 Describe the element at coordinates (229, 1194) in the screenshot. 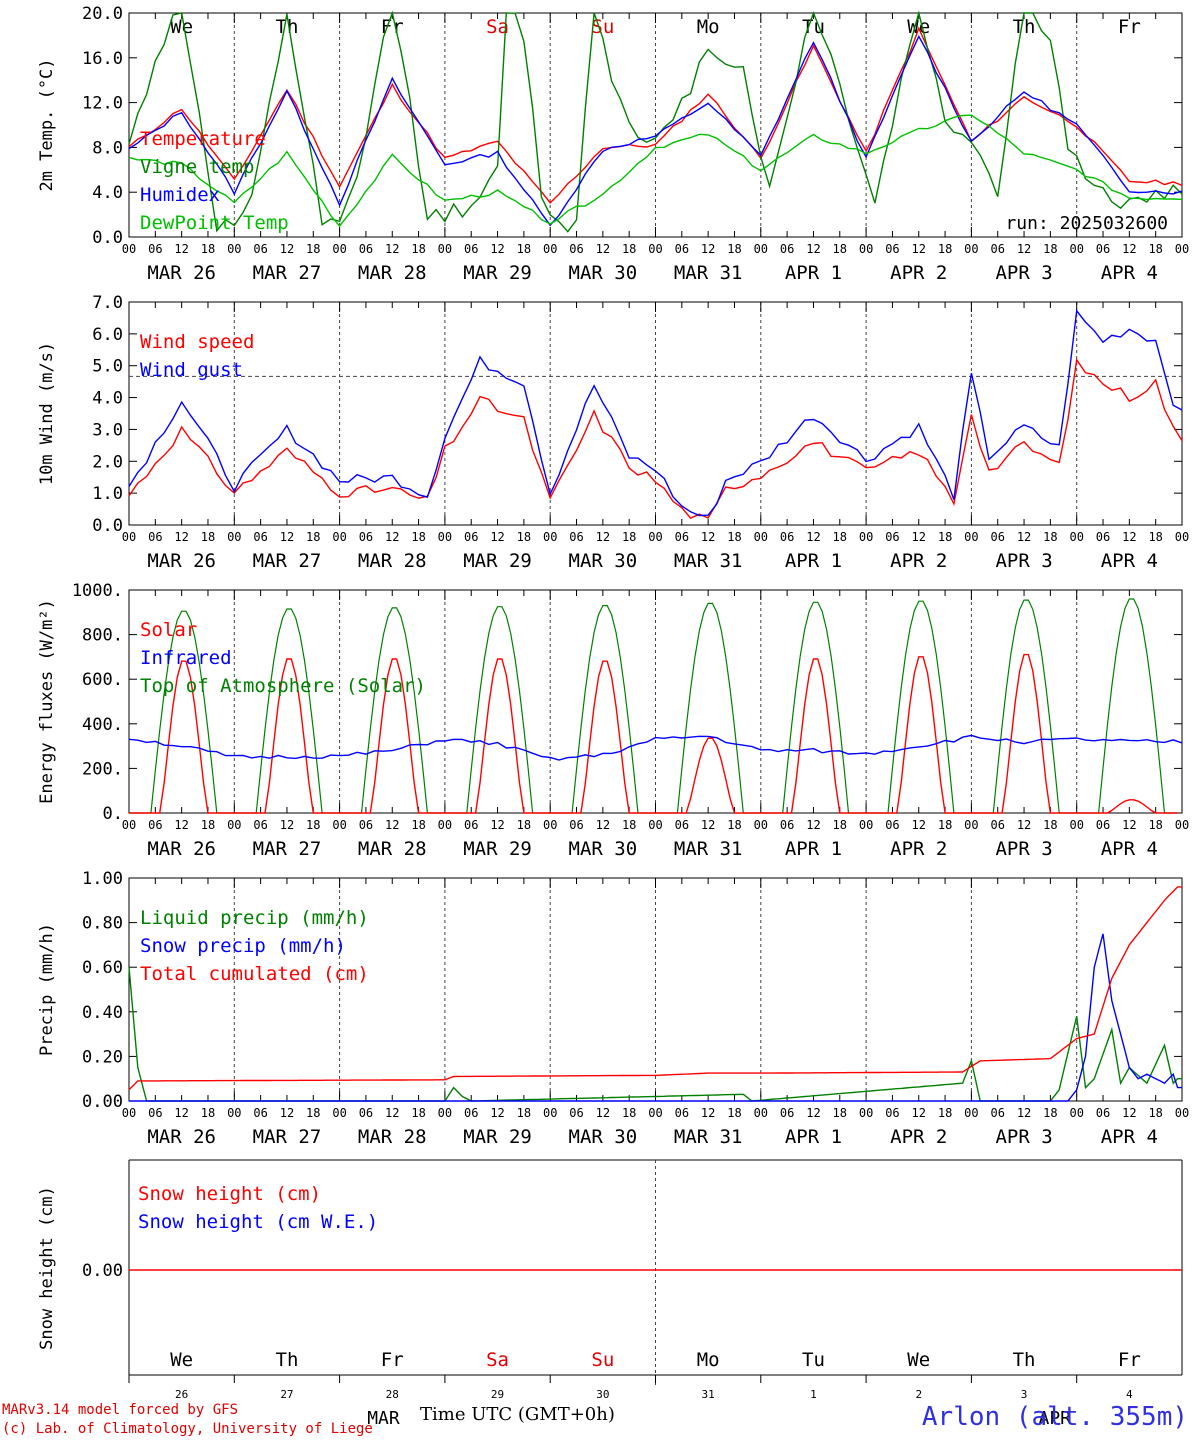

I see `legend-entry: Snow height (cm)` at that location.